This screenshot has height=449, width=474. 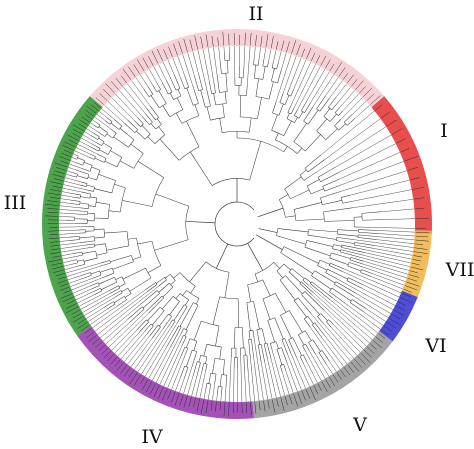 I want to click on clade-band-vii, so click(x=417, y=264).